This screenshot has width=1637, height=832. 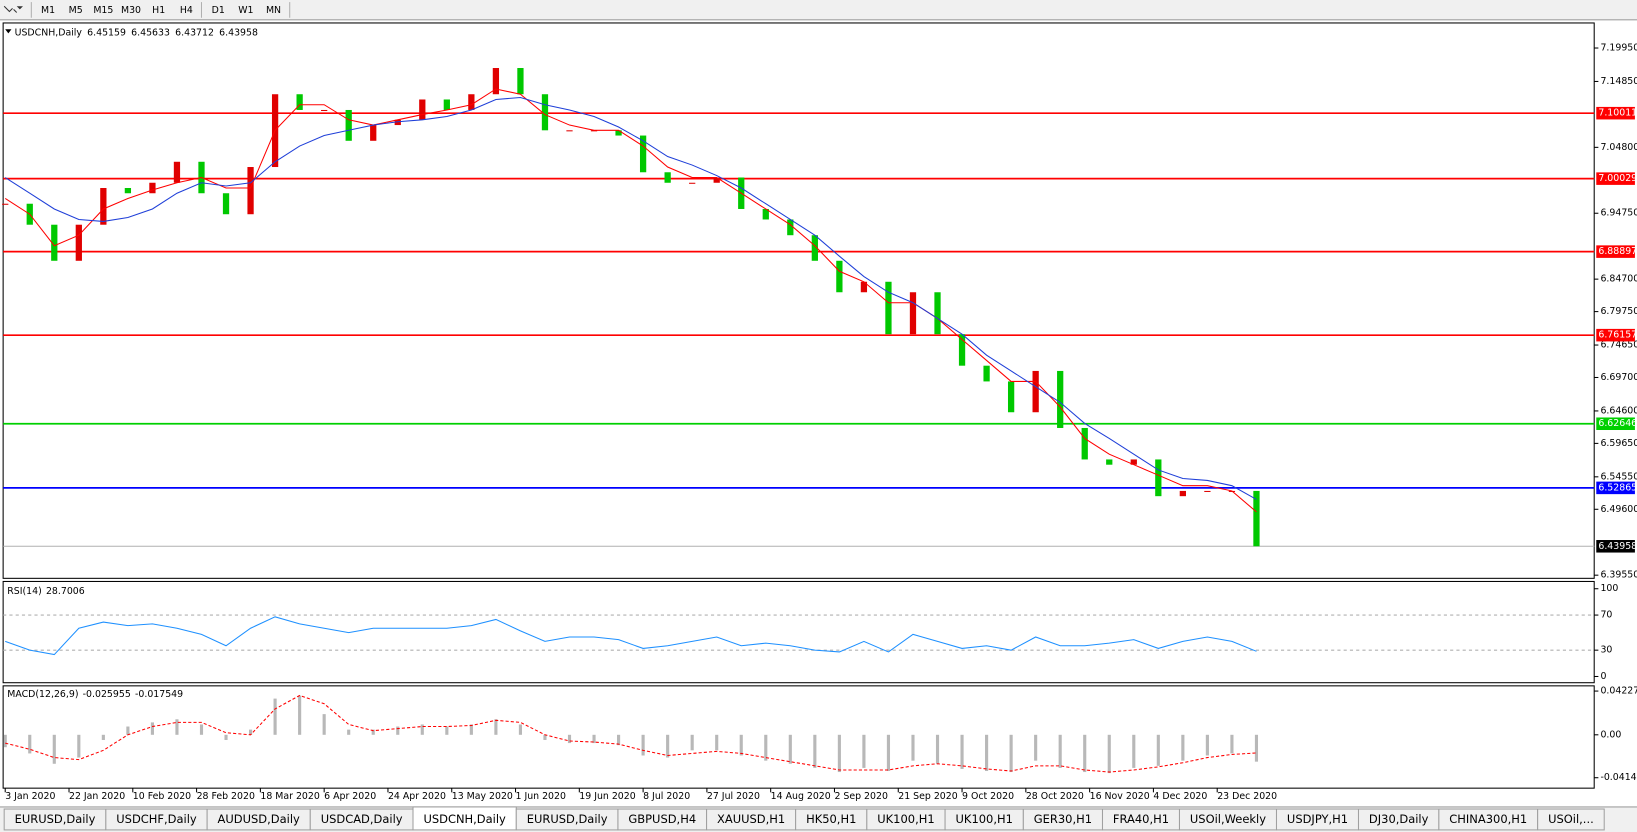 I want to click on y-tick-label: 30, so click(x=1606, y=650).